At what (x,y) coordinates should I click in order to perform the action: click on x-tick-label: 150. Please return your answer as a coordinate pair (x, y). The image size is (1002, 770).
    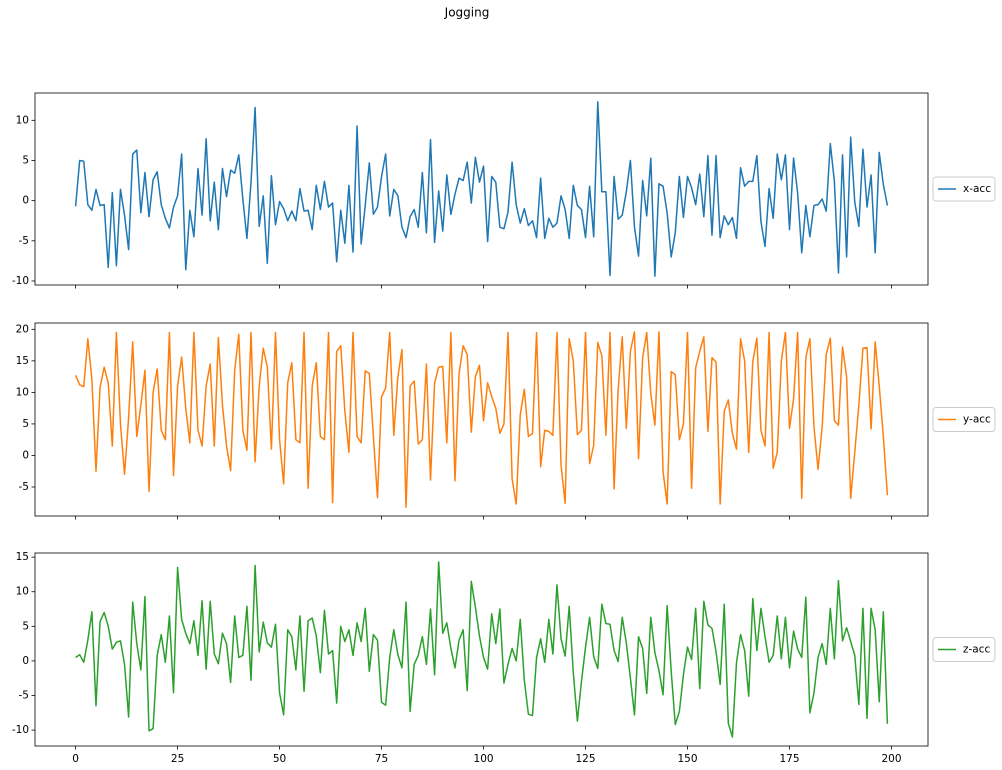
    Looking at the image, I should click on (687, 759).